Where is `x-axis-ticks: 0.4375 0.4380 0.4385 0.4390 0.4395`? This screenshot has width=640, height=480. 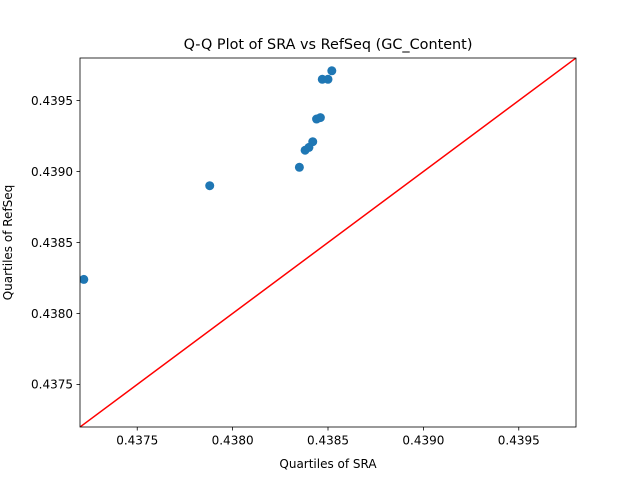
x-axis-ticks: 0.4375 0.4380 0.4385 0.4390 0.4395 is located at coordinates (328, 437).